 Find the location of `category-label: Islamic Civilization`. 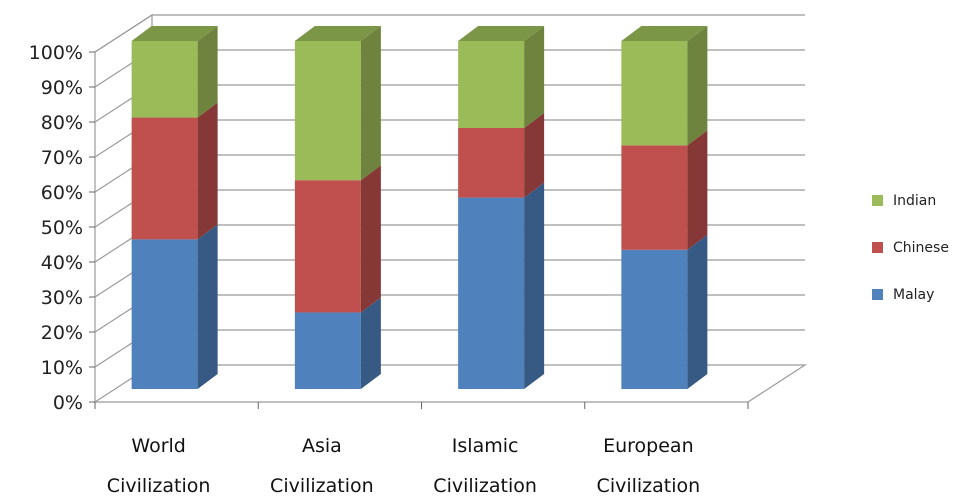

category-label: Islamic Civilization is located at coordinates (485, 466).